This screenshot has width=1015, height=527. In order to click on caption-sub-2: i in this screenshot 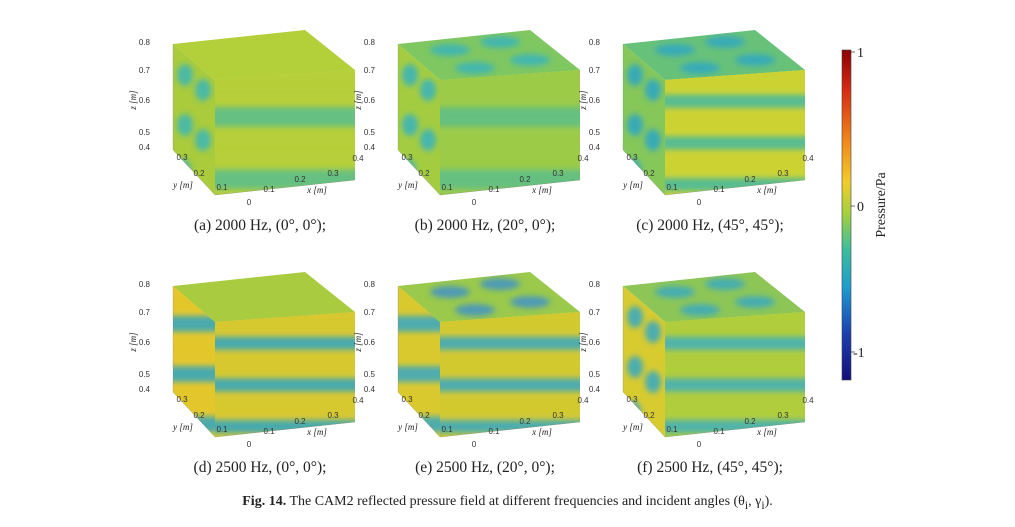, I will do `click(763, 505)`.